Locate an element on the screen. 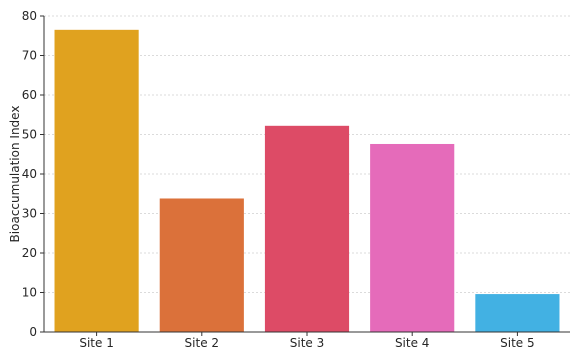 The height and width of the screenshot is (347, 571). y-tick-label: 0 is located at coordinates (33, 332).